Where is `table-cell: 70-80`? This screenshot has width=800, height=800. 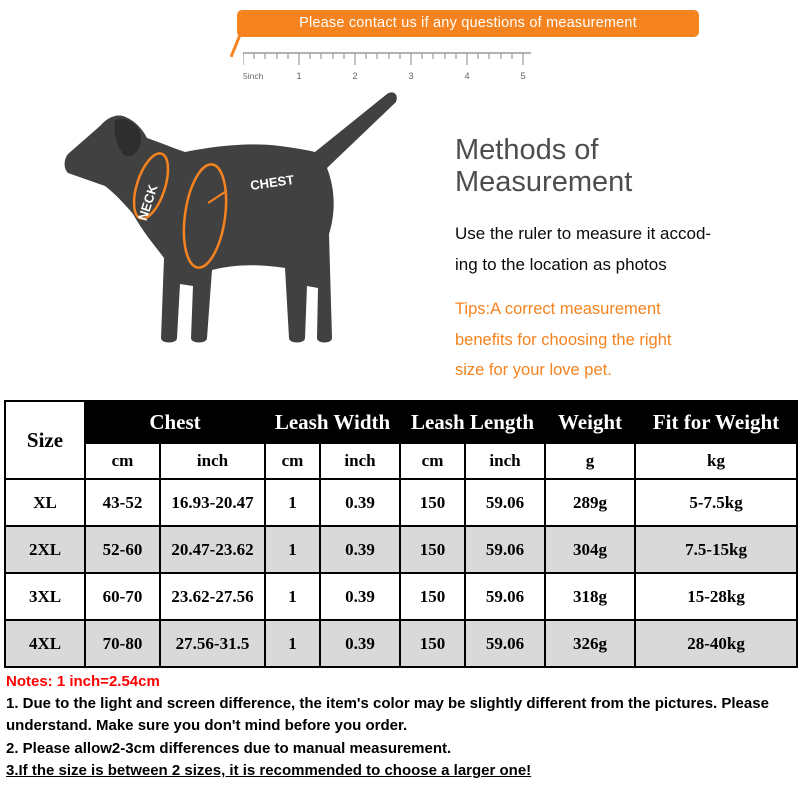 table-cell: 70-80 is located at coordinates (122, 643).